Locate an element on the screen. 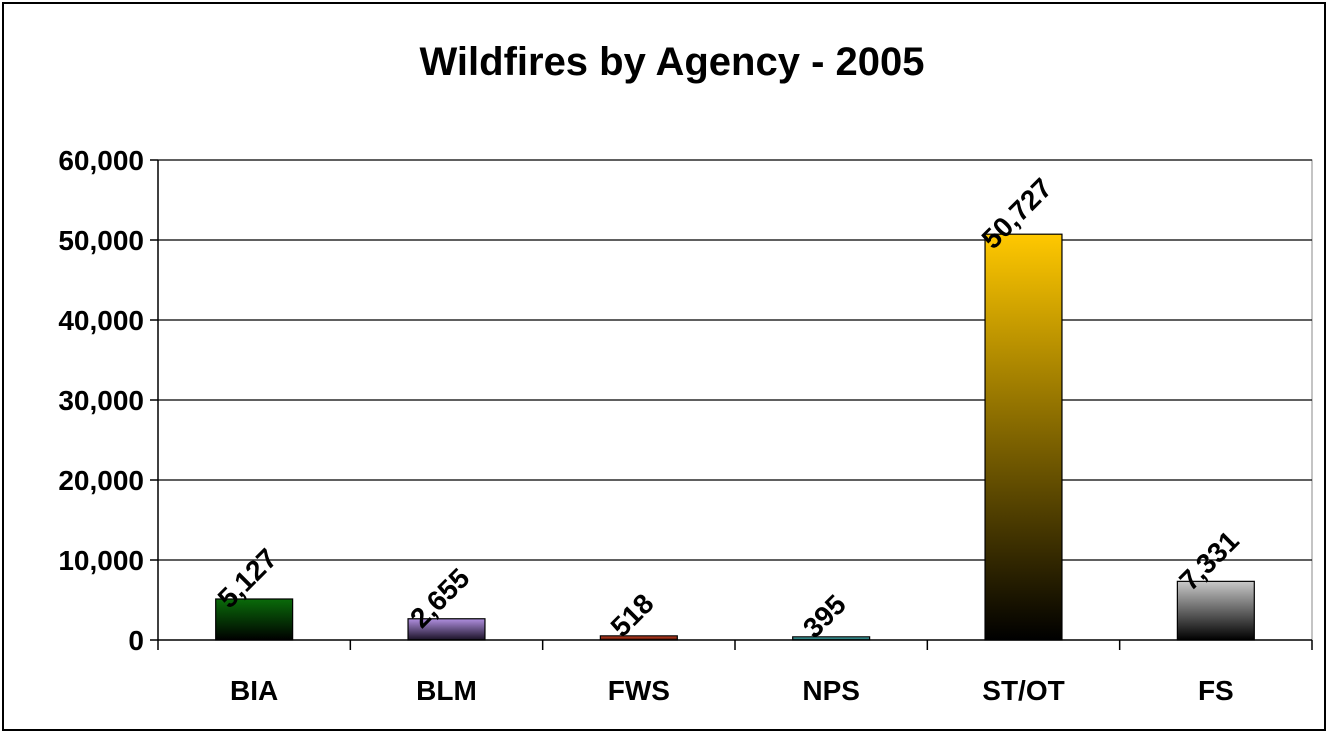  x-tick-label: ST/OT is located at coordinates (1023, 690).